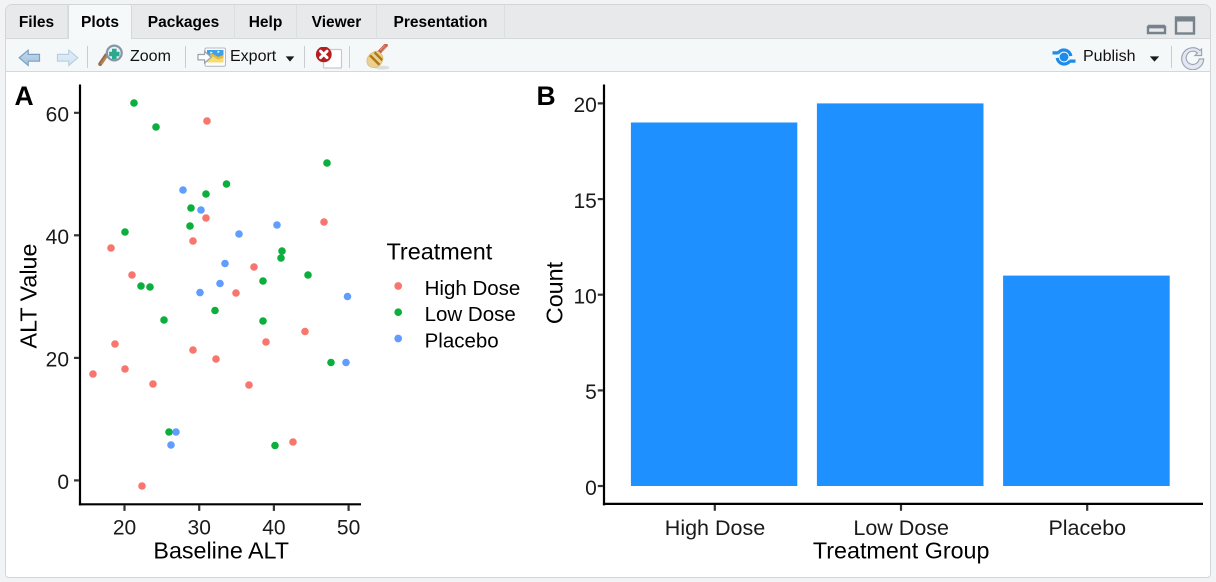 This screenshot has height=582, width=1216. I want to click on svg-text: 15, so click(584, 201).